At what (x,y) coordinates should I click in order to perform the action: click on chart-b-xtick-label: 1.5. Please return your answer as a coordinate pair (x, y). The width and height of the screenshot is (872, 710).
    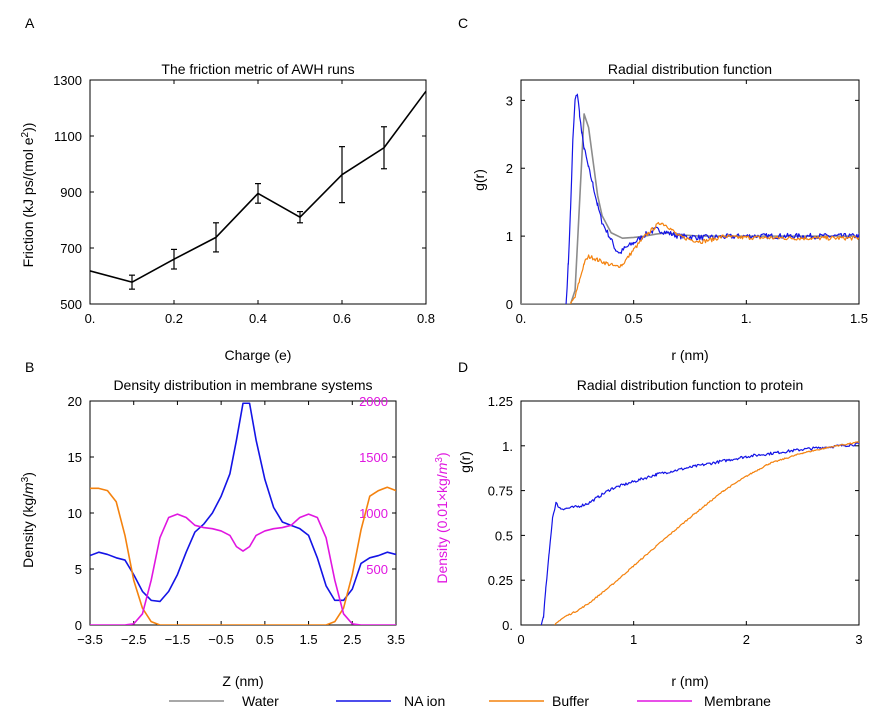
    Looking at the image, I should click on (309, 639).